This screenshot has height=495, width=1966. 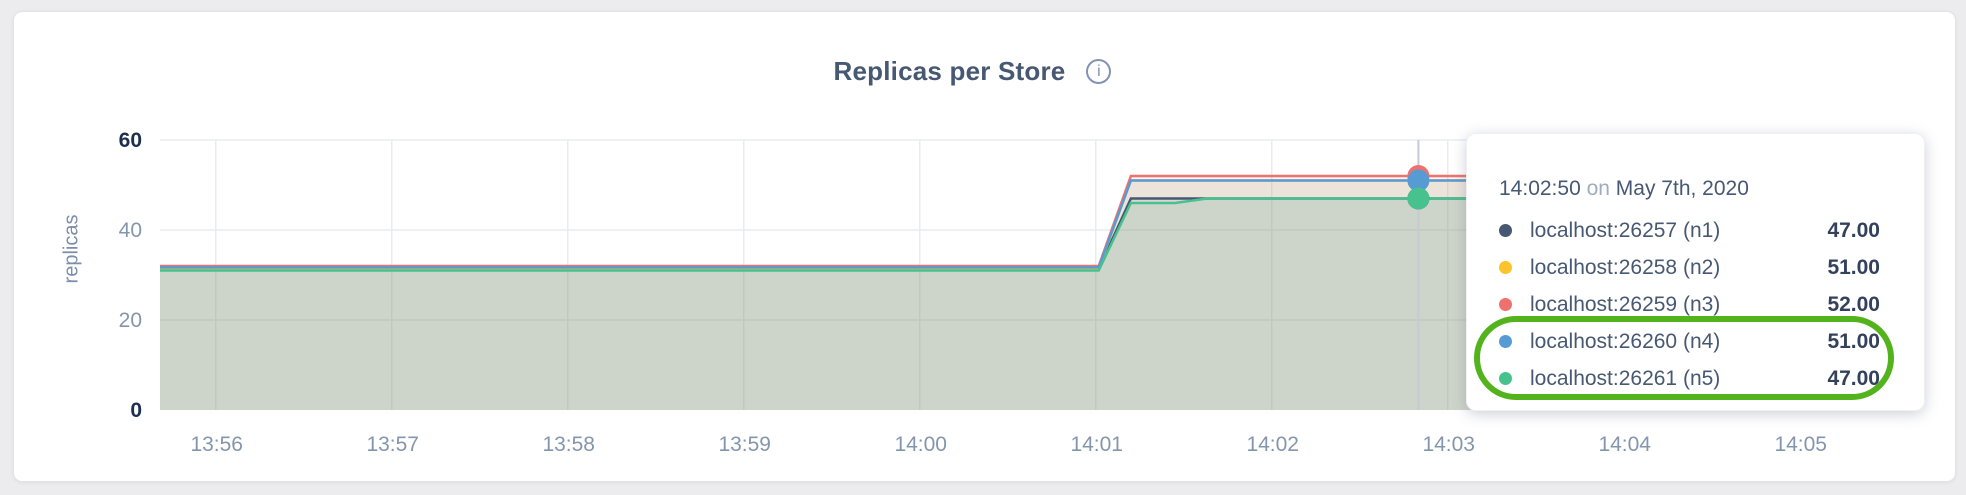 I want to click on x-tick-label: 14:00, so click(x=920, y=444).